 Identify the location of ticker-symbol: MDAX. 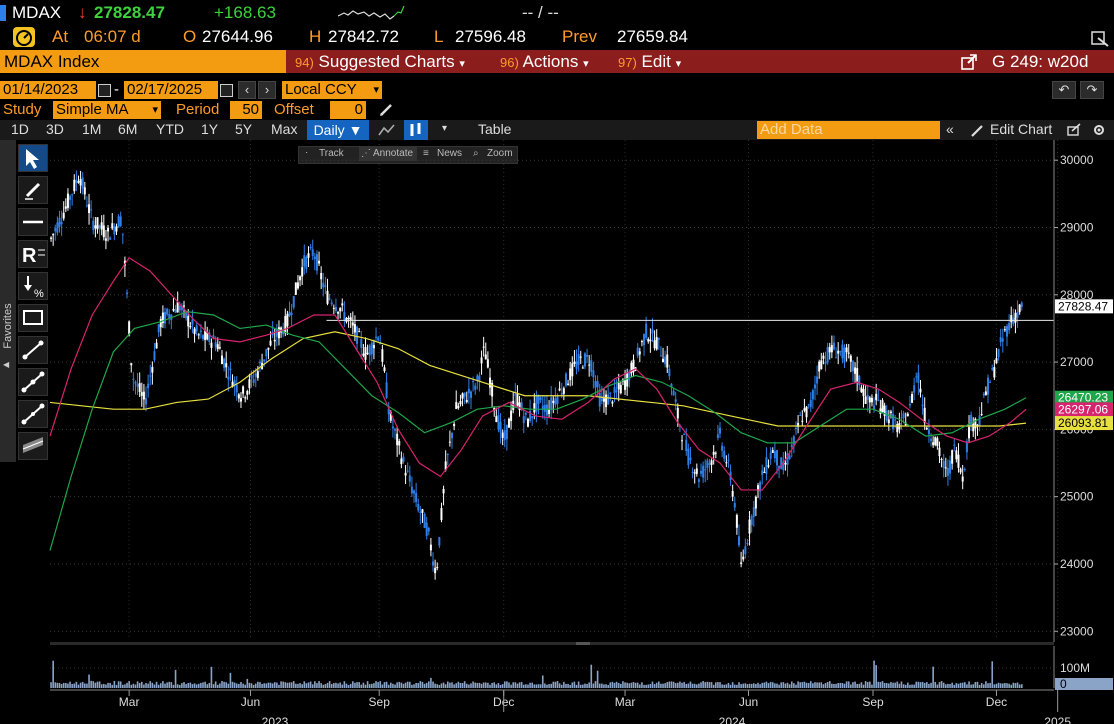
(37, 12).